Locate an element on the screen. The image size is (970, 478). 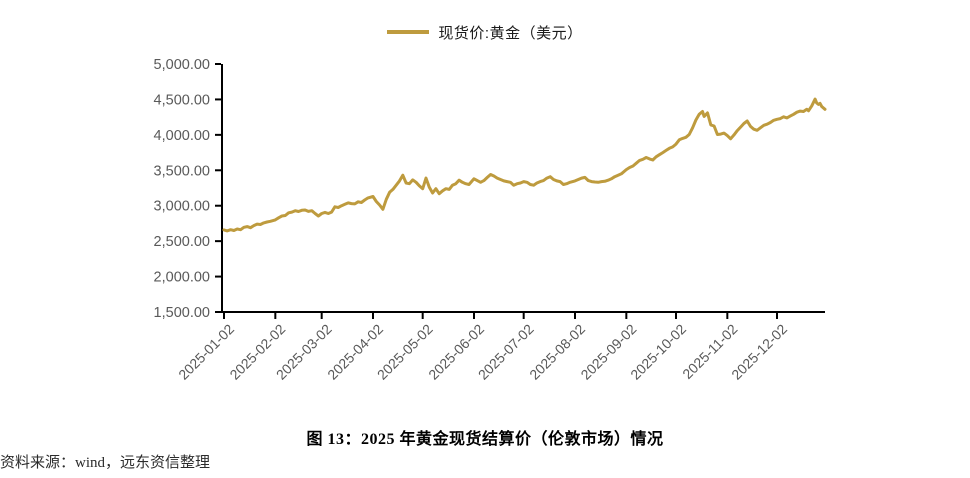
y-tick-label: 2,500.00 is located at coordinates (182, 242).